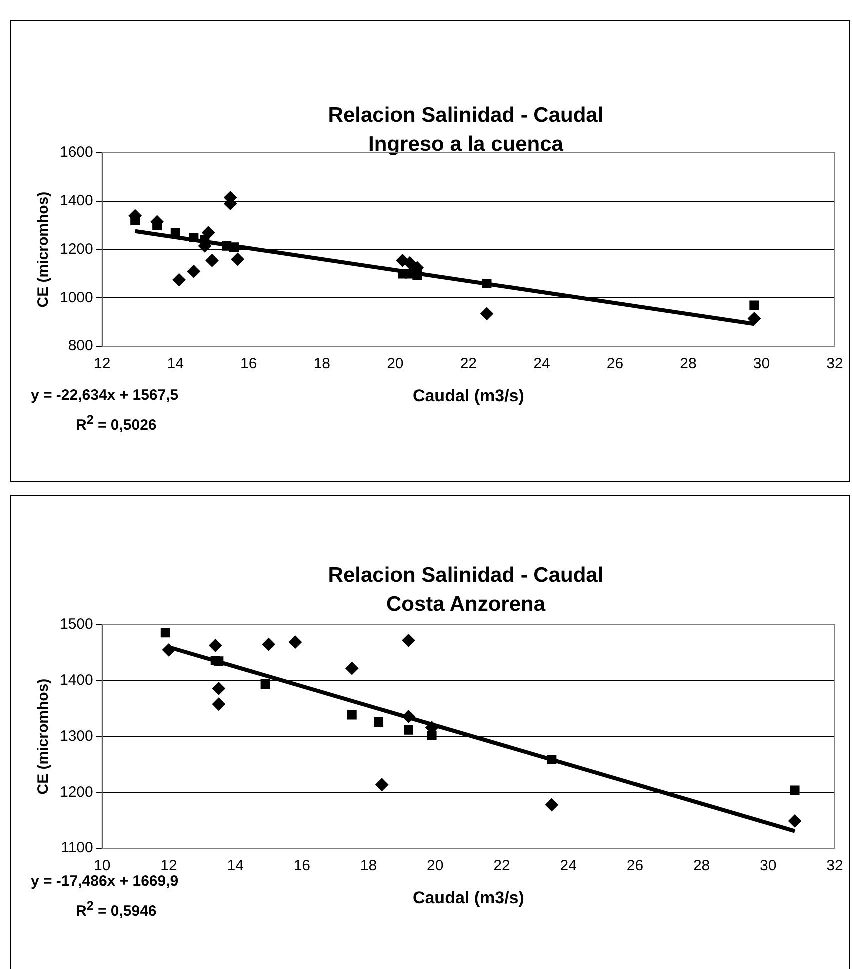 Image resolution: width=852 pixels, height=969 pixels. Describe the element at coordinates (105, 395) in the screenshot. I see `text: y = -22,634x + 1567,5` at that location.